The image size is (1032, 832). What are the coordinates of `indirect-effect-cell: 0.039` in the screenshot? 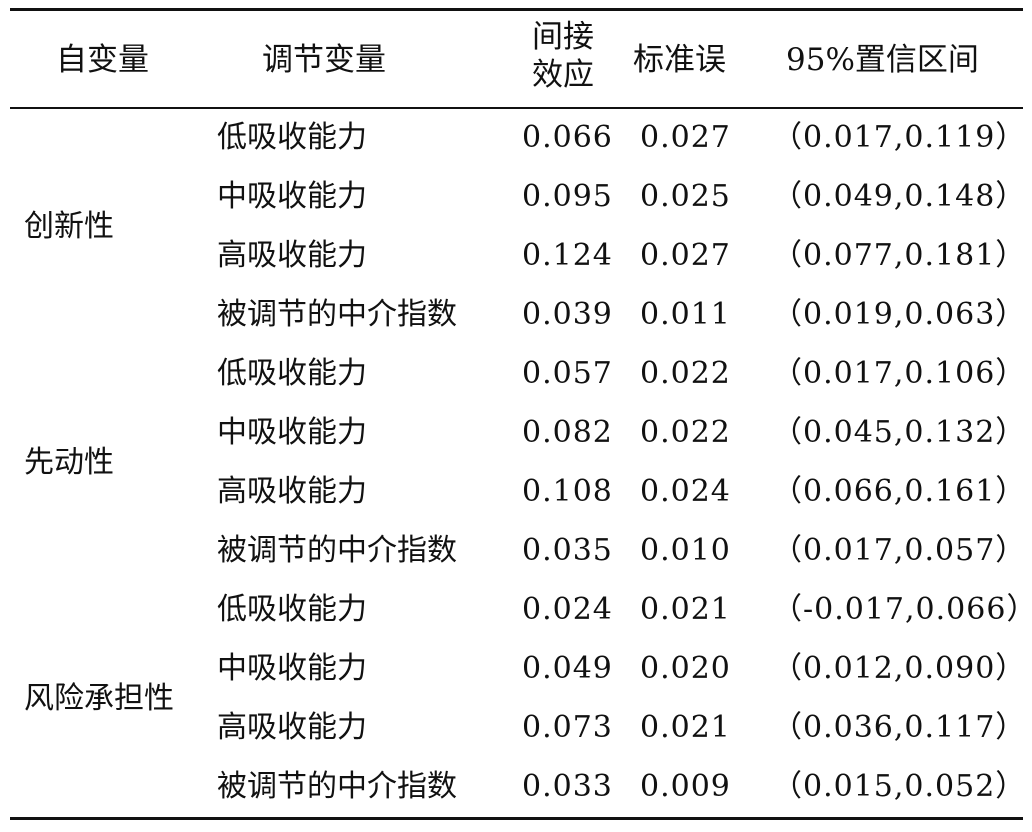 It's located at (567, 314).